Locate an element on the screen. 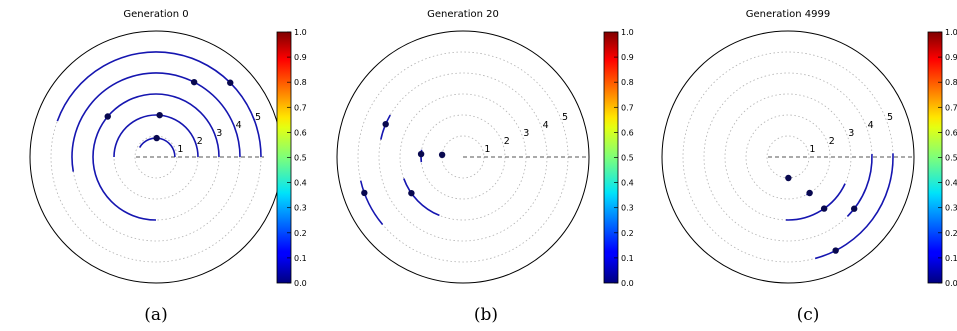 The width and height of the screenshot is (957, 331). chart-title-a: Generation 0 is located at coordinates (155, 14).